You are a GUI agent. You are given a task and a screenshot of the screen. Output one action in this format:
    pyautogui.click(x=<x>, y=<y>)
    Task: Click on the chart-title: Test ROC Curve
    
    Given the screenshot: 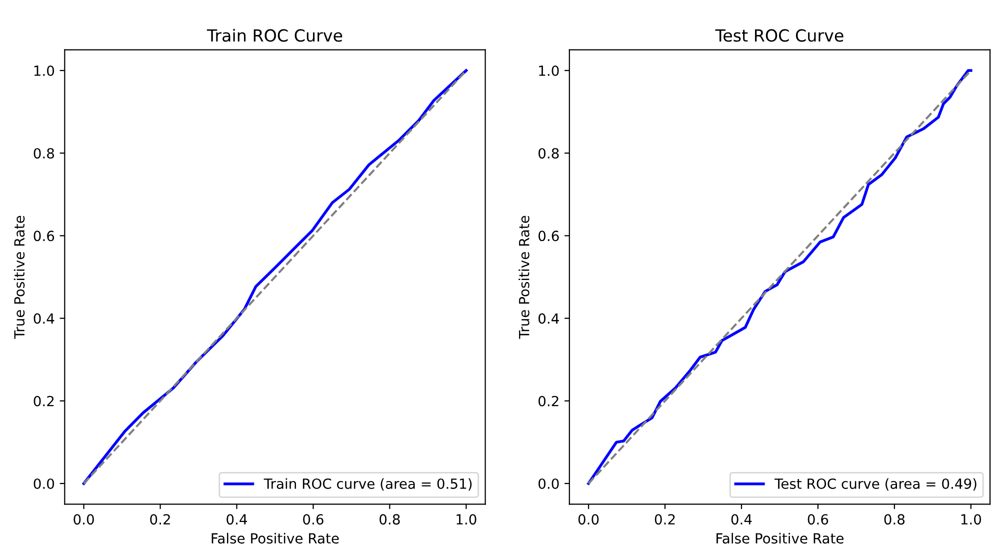 What is the action you would take?
    pyautogui.click(x=779, y=35)
    